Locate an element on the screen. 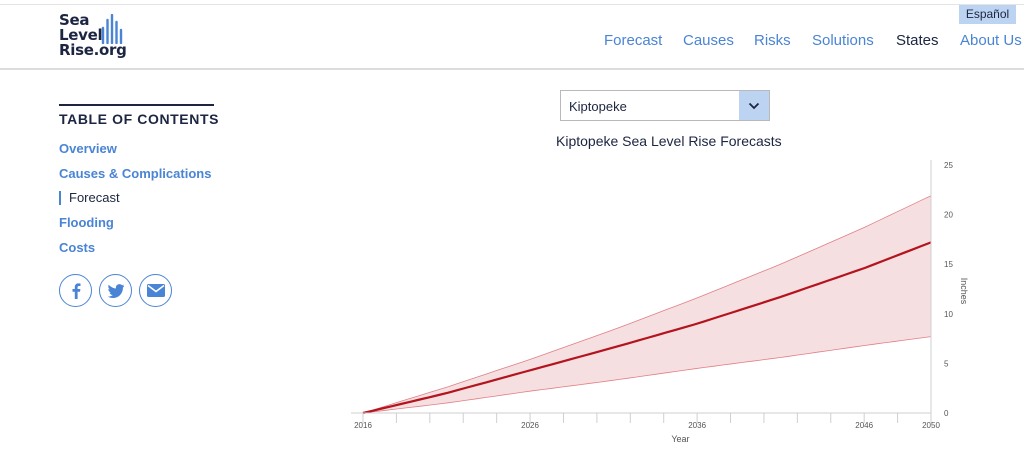 This screenshot has width=1024, height=462. facebook-icon is located at coordinates (76, 290).